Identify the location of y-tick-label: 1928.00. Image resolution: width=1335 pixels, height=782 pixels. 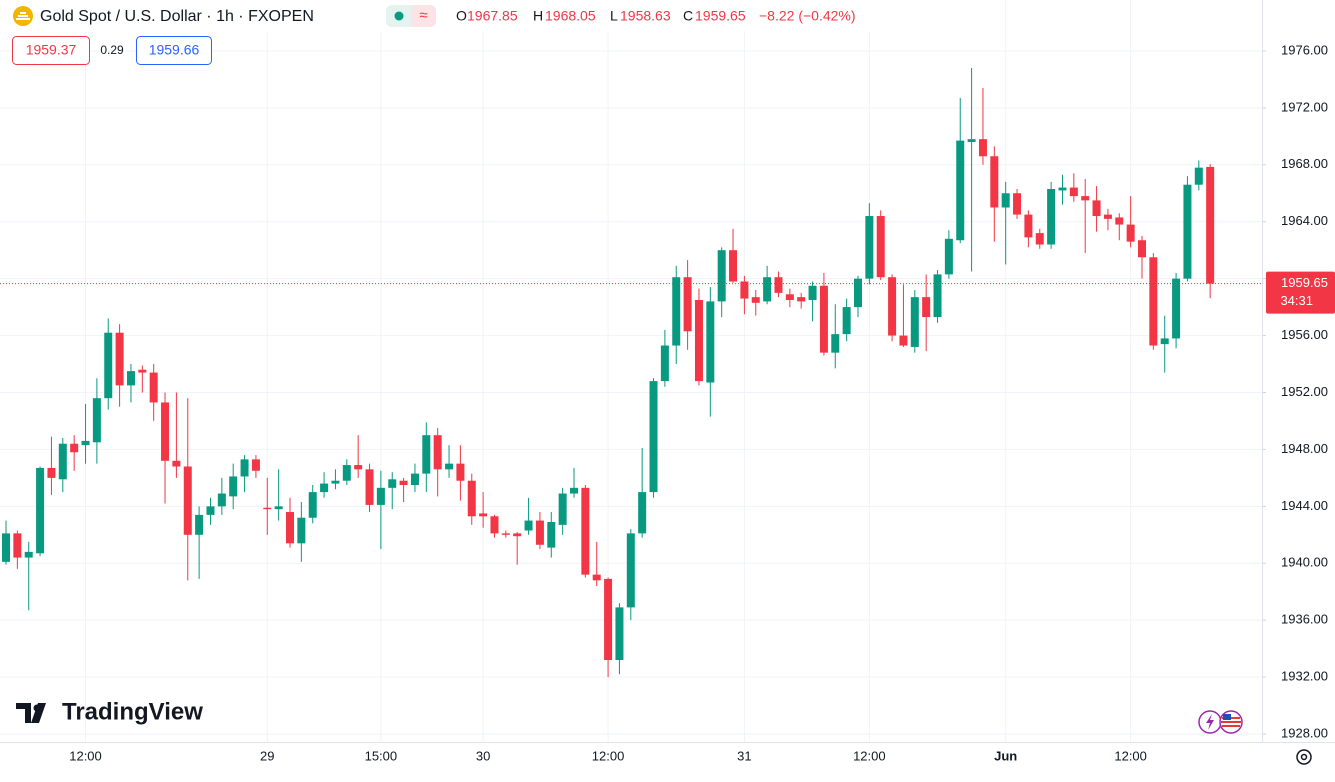
(1304, 732).